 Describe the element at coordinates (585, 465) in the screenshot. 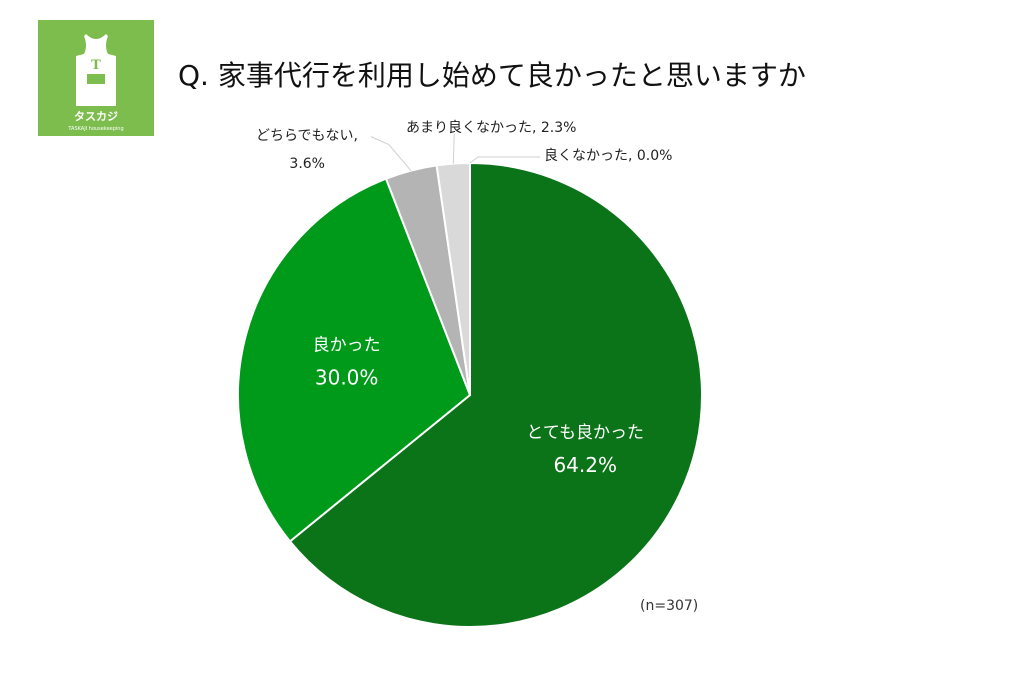

I see `slice-value-label-0: 64.2%` at that location.